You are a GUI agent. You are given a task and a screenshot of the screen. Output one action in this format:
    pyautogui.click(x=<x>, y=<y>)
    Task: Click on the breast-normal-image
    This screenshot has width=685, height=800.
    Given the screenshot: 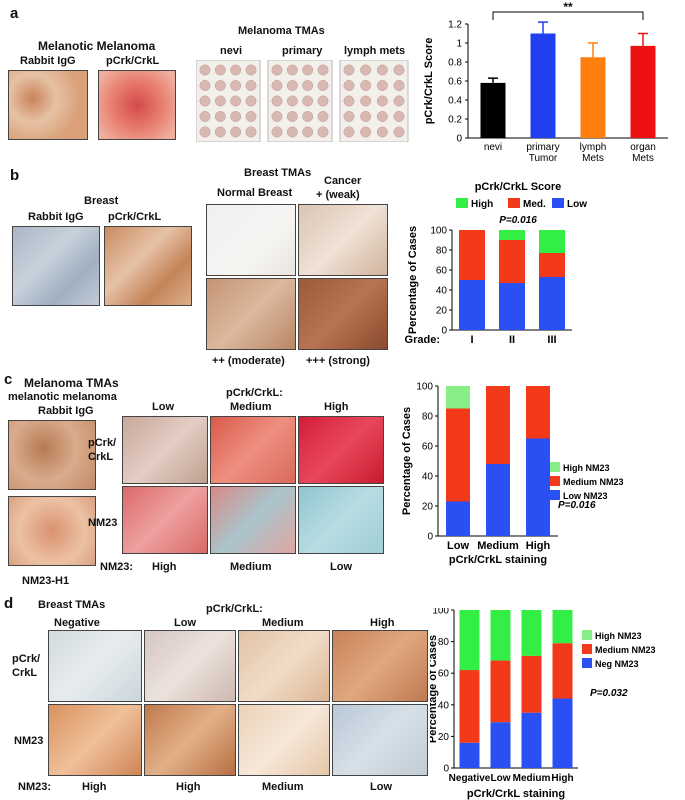 What is the action you would take?
    pyautogui.click(x=251, y=240)
    